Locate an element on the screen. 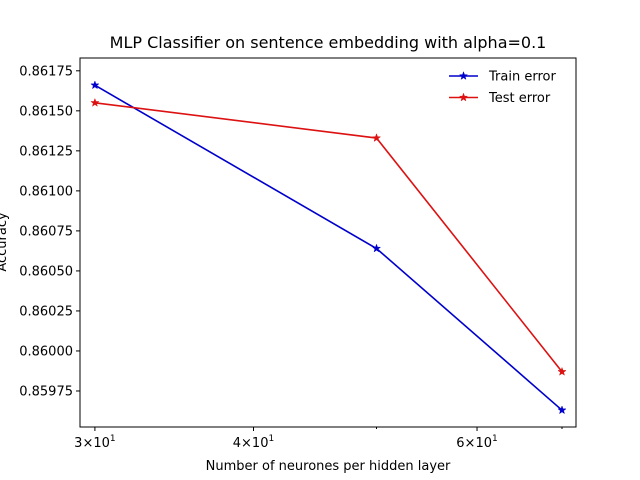 This screenshot has width=640, height=480. y-tick-label: 0.86125 is located at coordinates (46, 151).